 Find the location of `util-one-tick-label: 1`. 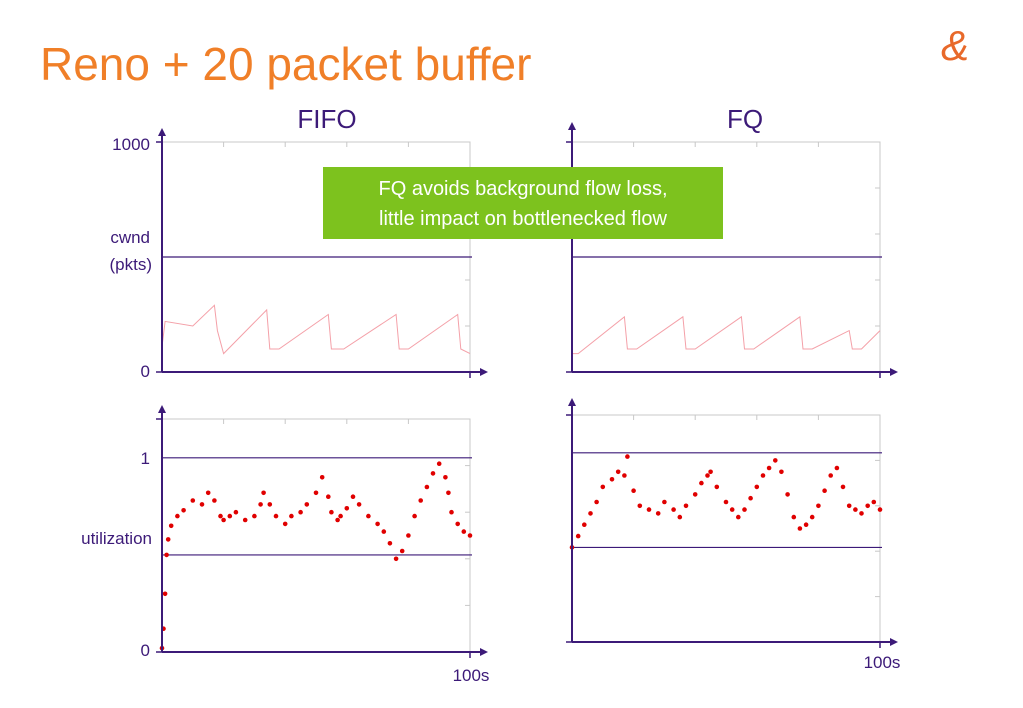

util-one-tick-label: 1 is located at coordinates (145, 458).